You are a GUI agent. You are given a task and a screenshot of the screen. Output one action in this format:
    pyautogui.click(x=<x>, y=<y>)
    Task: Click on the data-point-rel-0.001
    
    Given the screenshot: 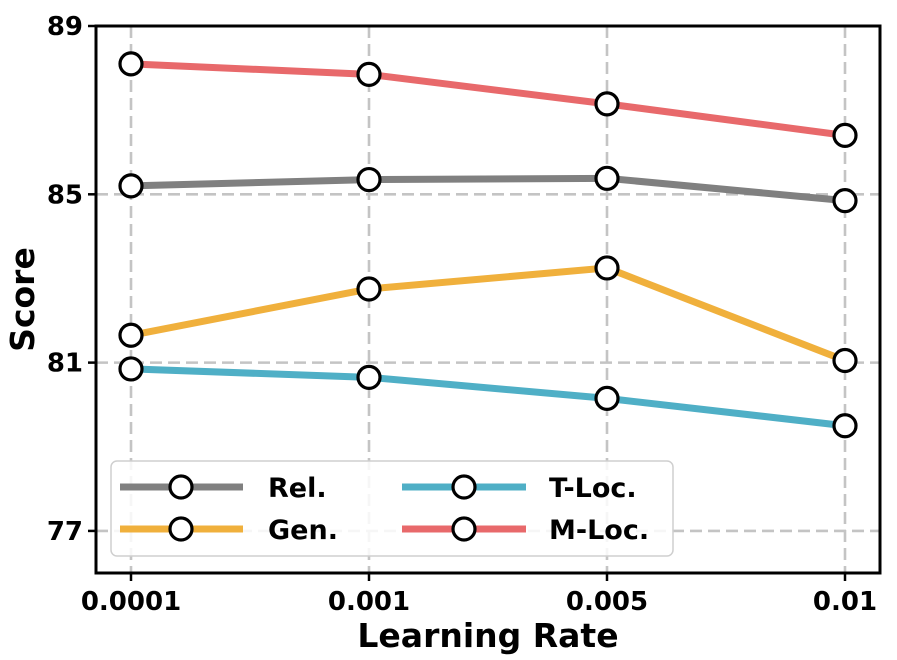 What is the action you would take?
    pyautogui.click(x=369, y=179)
    